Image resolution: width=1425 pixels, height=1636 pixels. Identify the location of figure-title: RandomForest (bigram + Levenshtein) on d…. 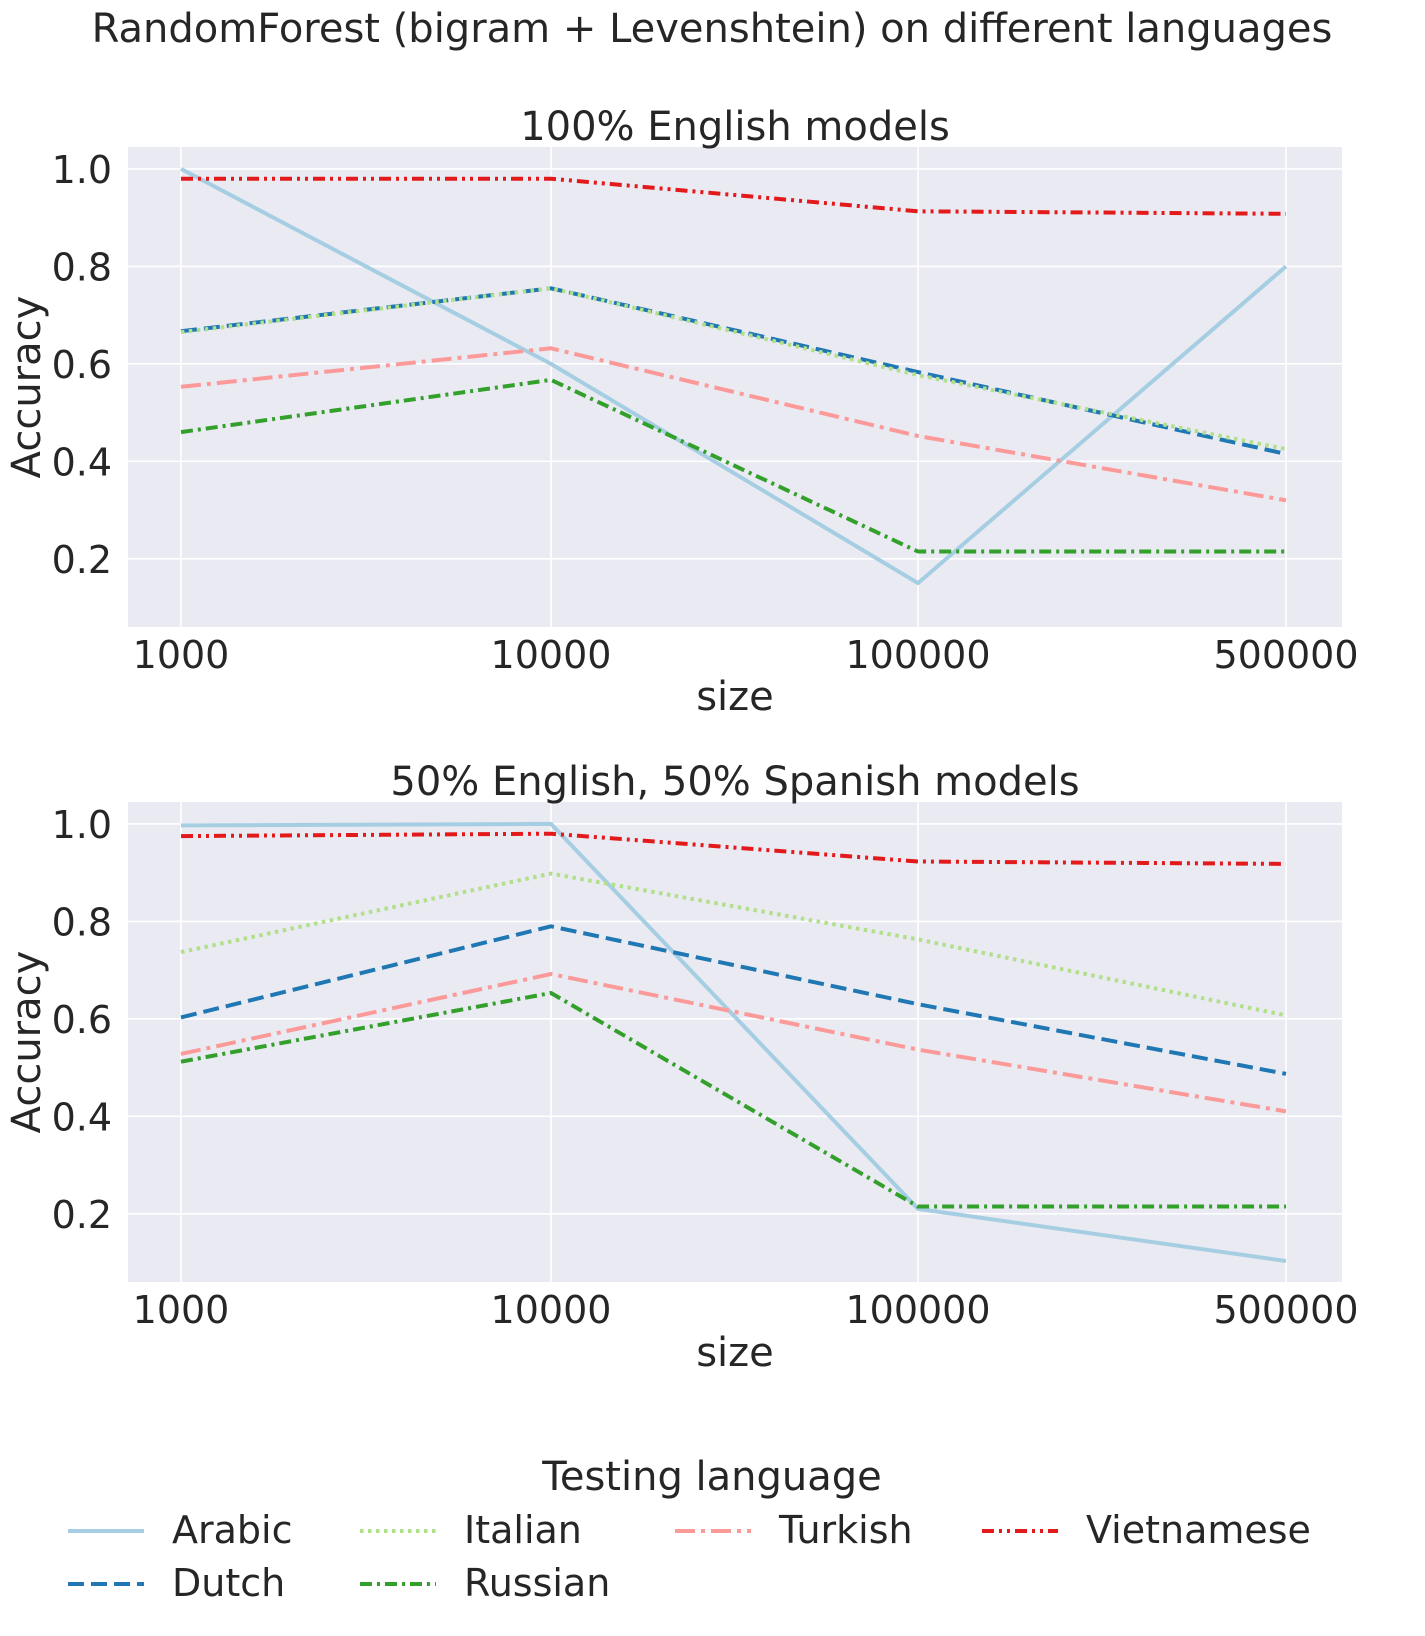
(712, 29).